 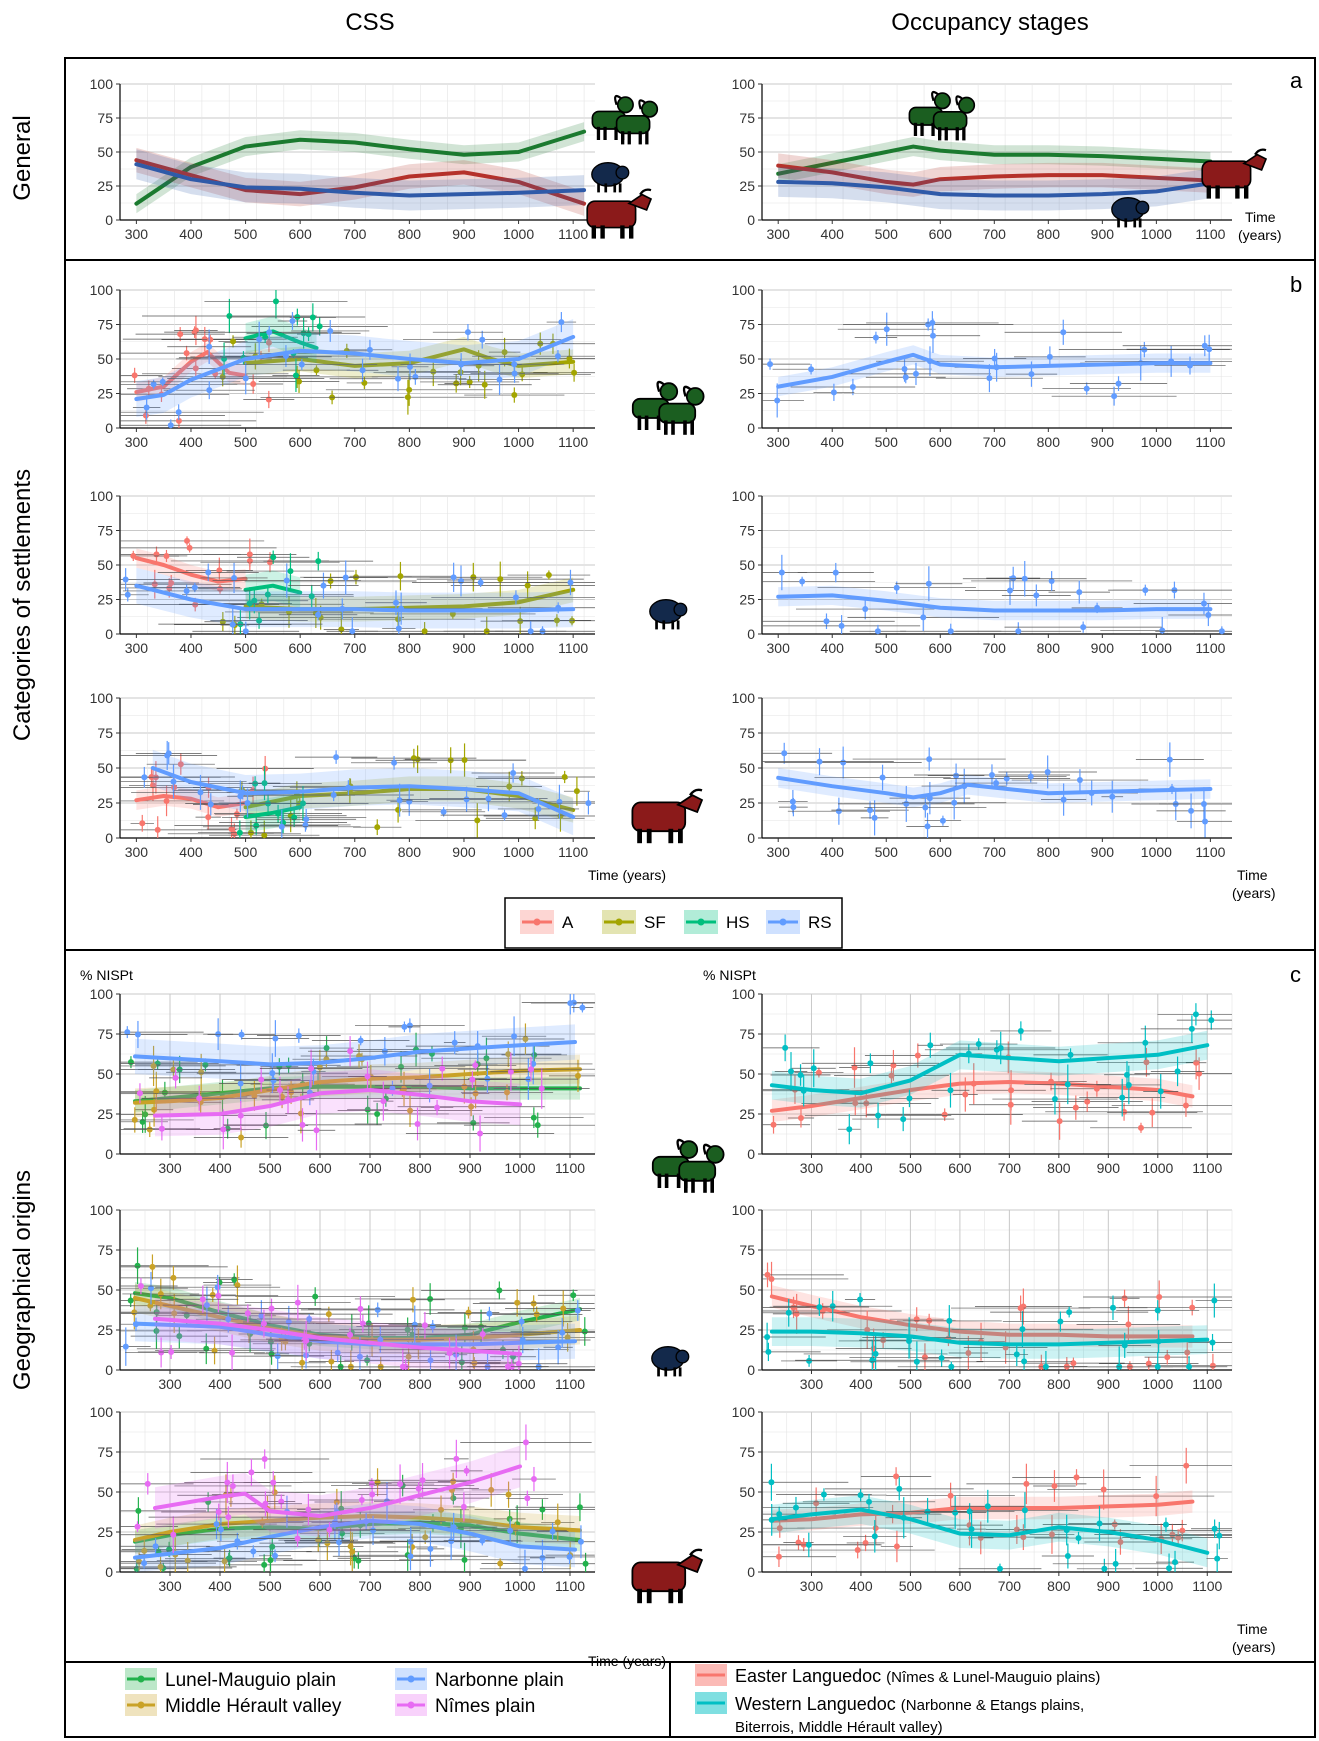 What do you see at coordinates (667, 1576) in the screenshot?
I see `cattle-icon` at bounding box center [667, 1576].